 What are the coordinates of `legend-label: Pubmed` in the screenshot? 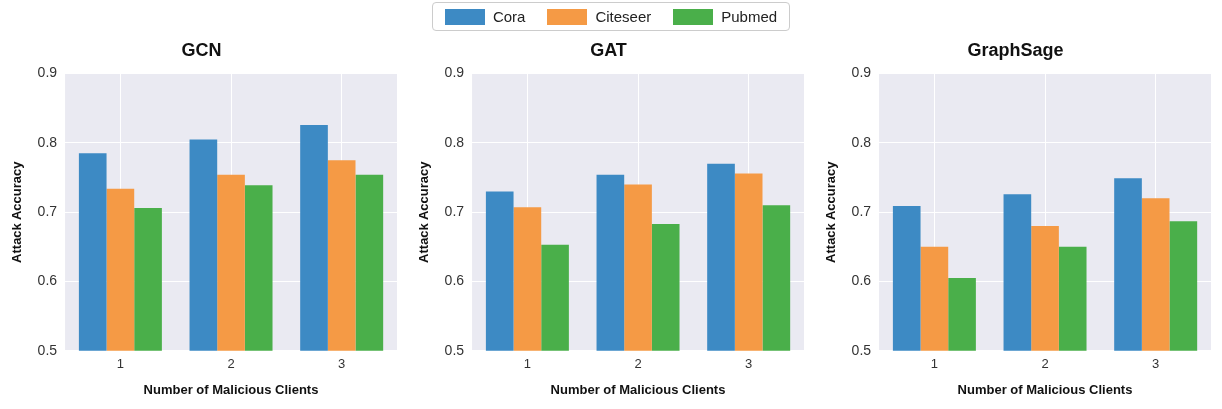 It's located at (749, 16).